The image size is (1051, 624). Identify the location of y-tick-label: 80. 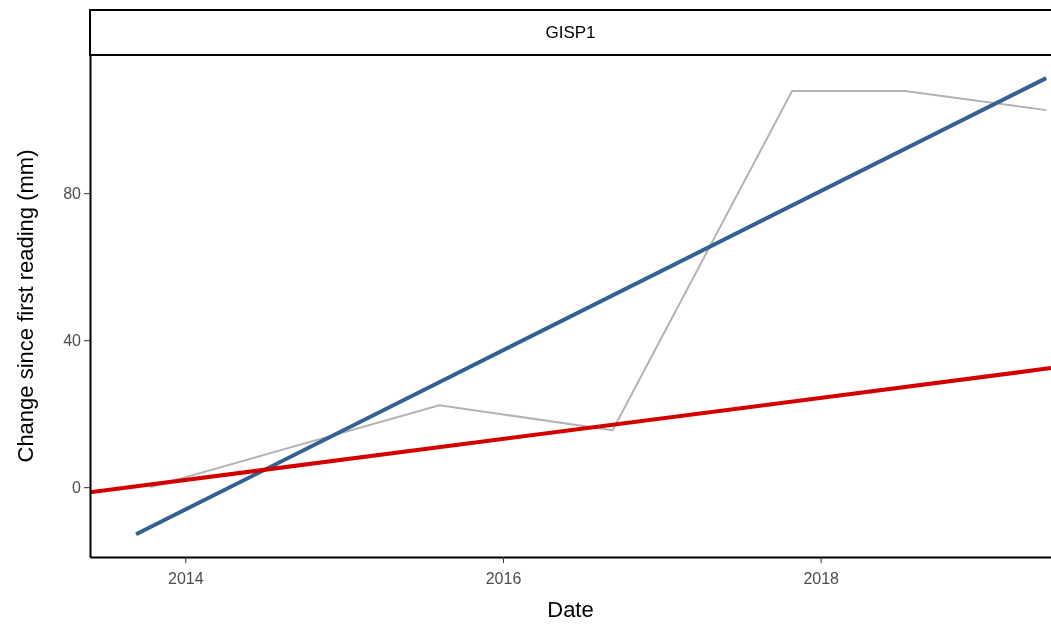
(72, 193).